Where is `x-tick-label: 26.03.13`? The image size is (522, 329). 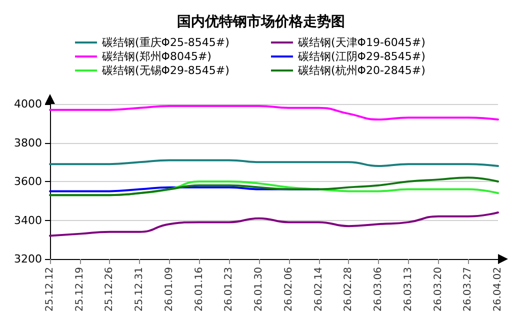 x-tick-label: 26.03.13 is located at coordinates (408, 289).